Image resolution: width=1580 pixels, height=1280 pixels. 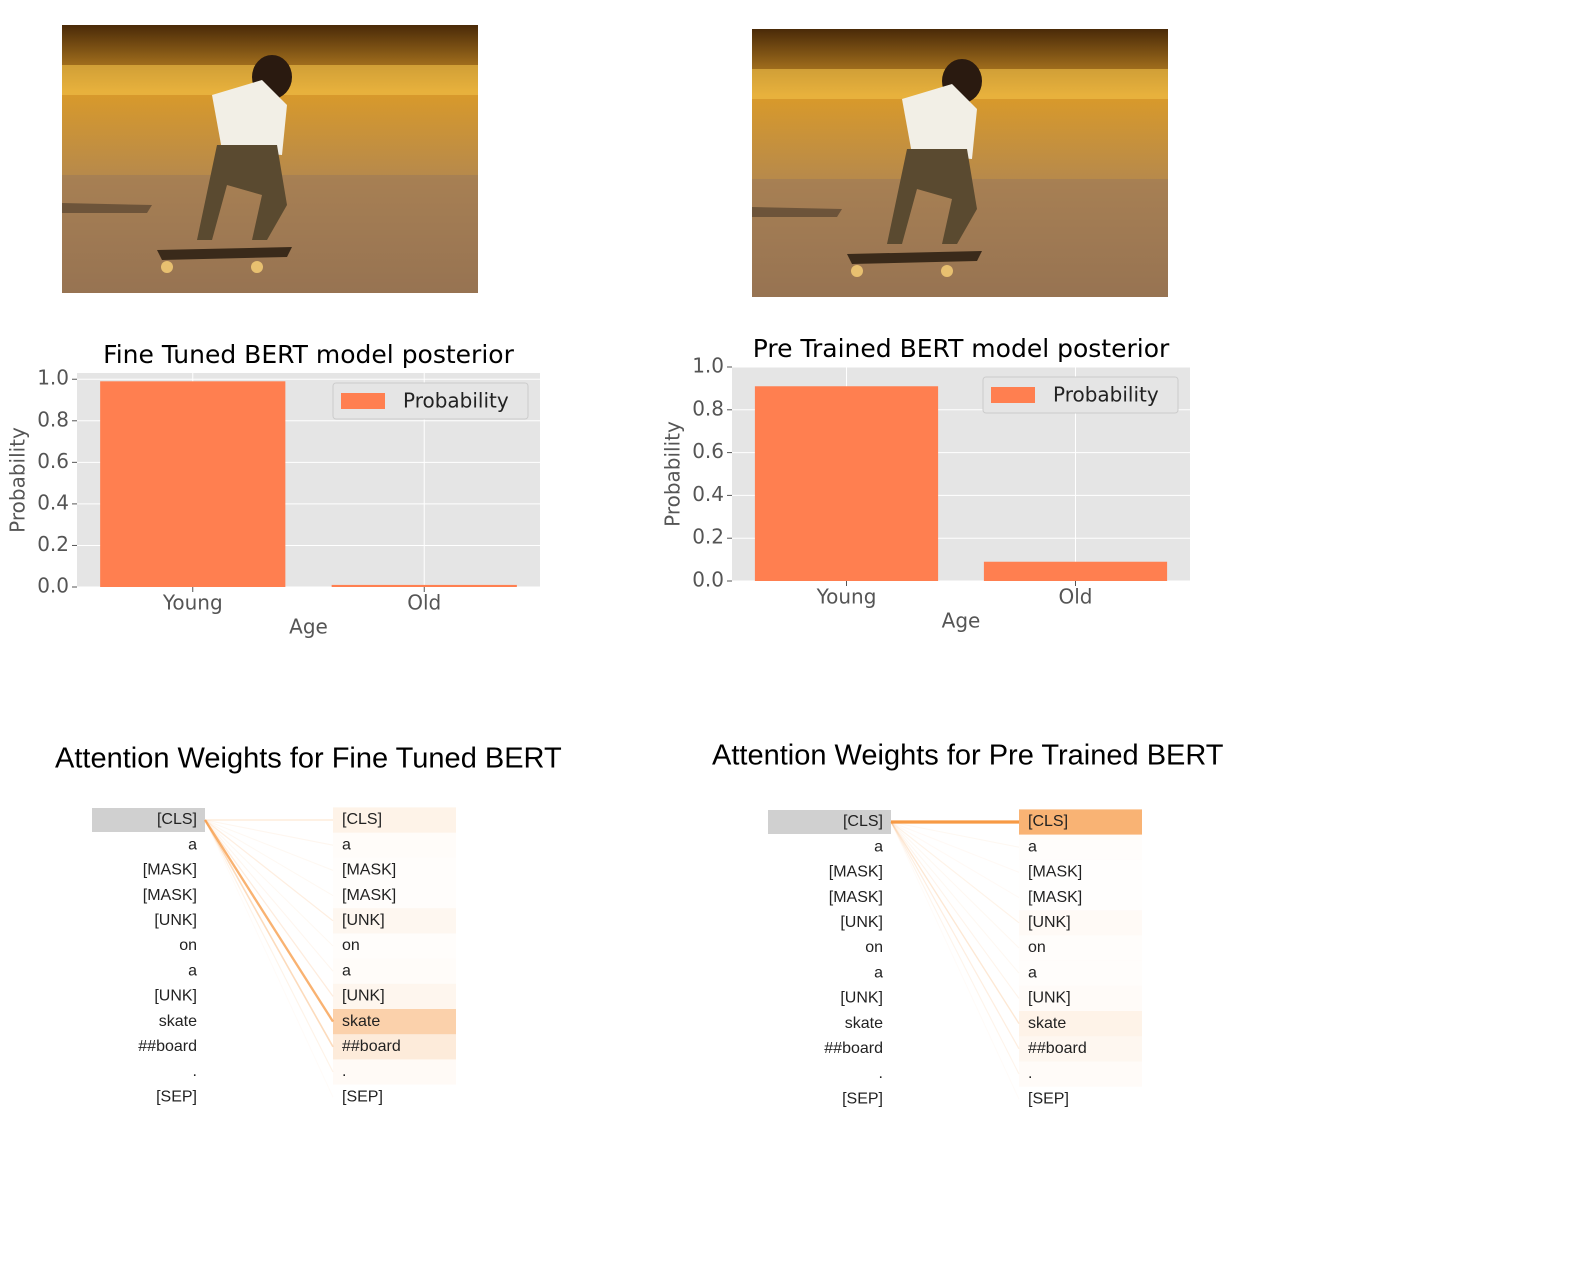 I want to click on y-tick-label: 0.2, so click(x=708, y=537).